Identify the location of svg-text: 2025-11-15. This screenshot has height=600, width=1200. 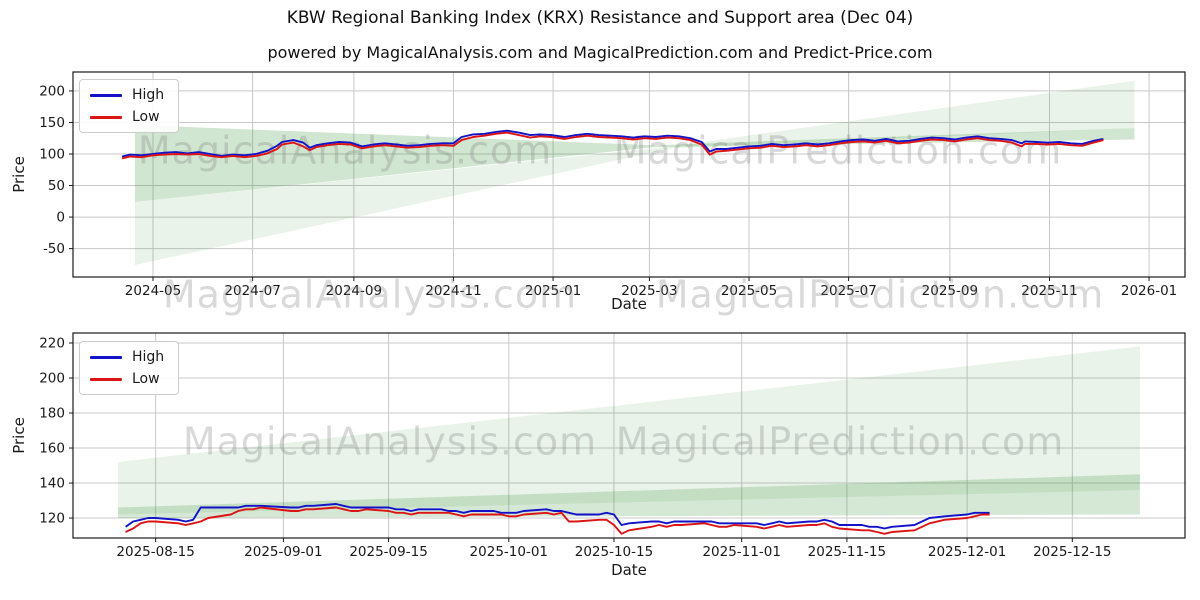
(847, 552).